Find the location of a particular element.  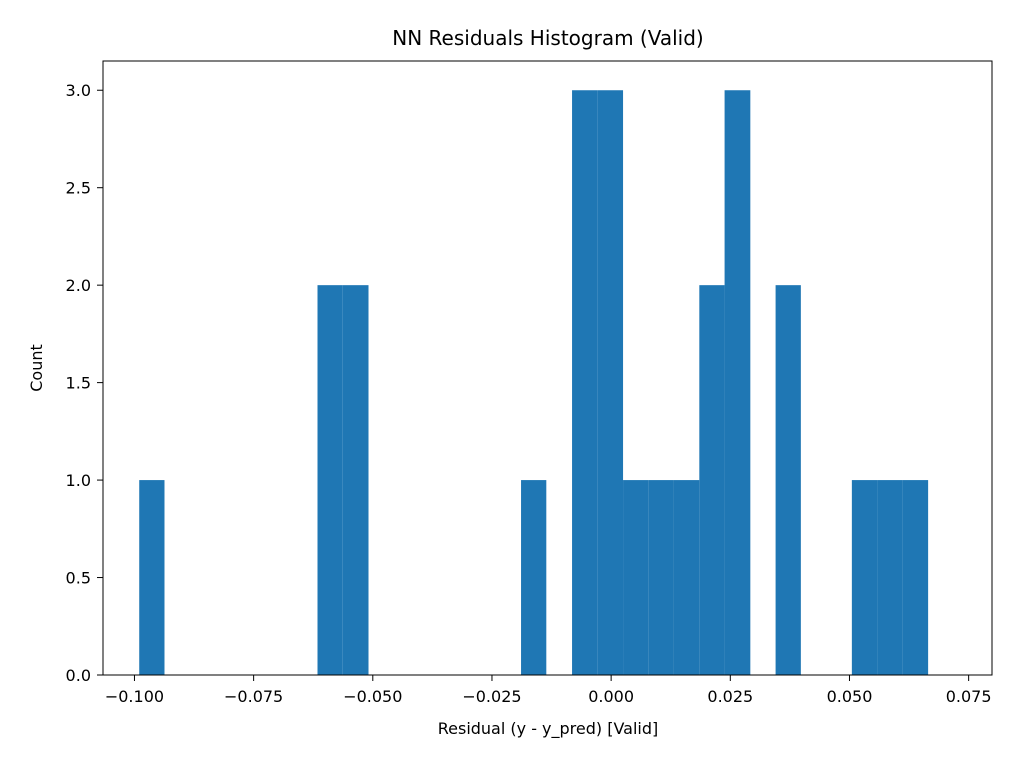

y-axis-label: Count is located at coordinates (36, 368).